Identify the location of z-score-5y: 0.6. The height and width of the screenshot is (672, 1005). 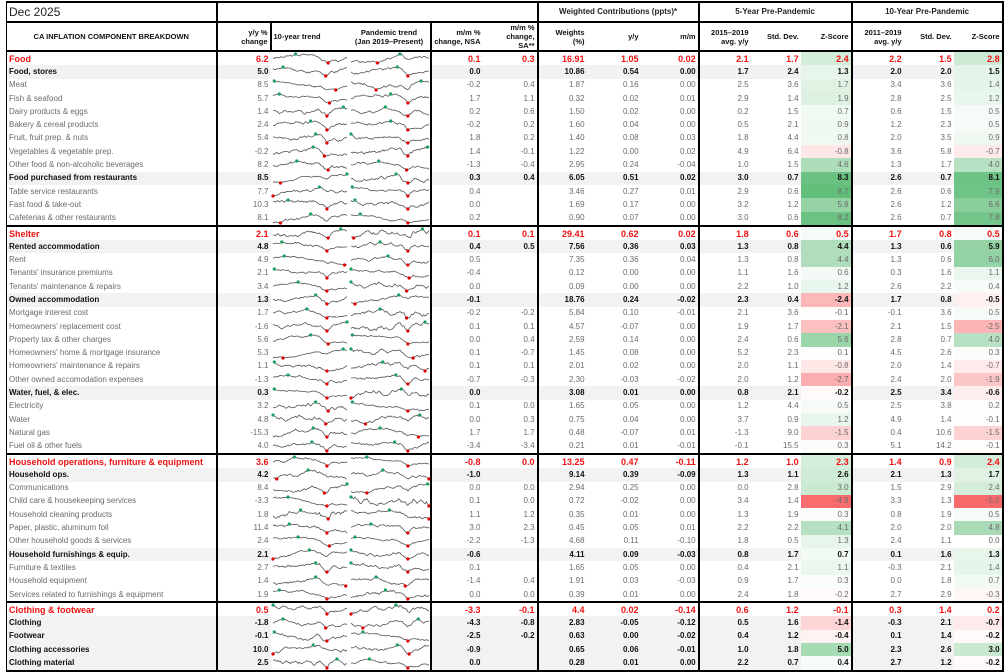
(826, 273).